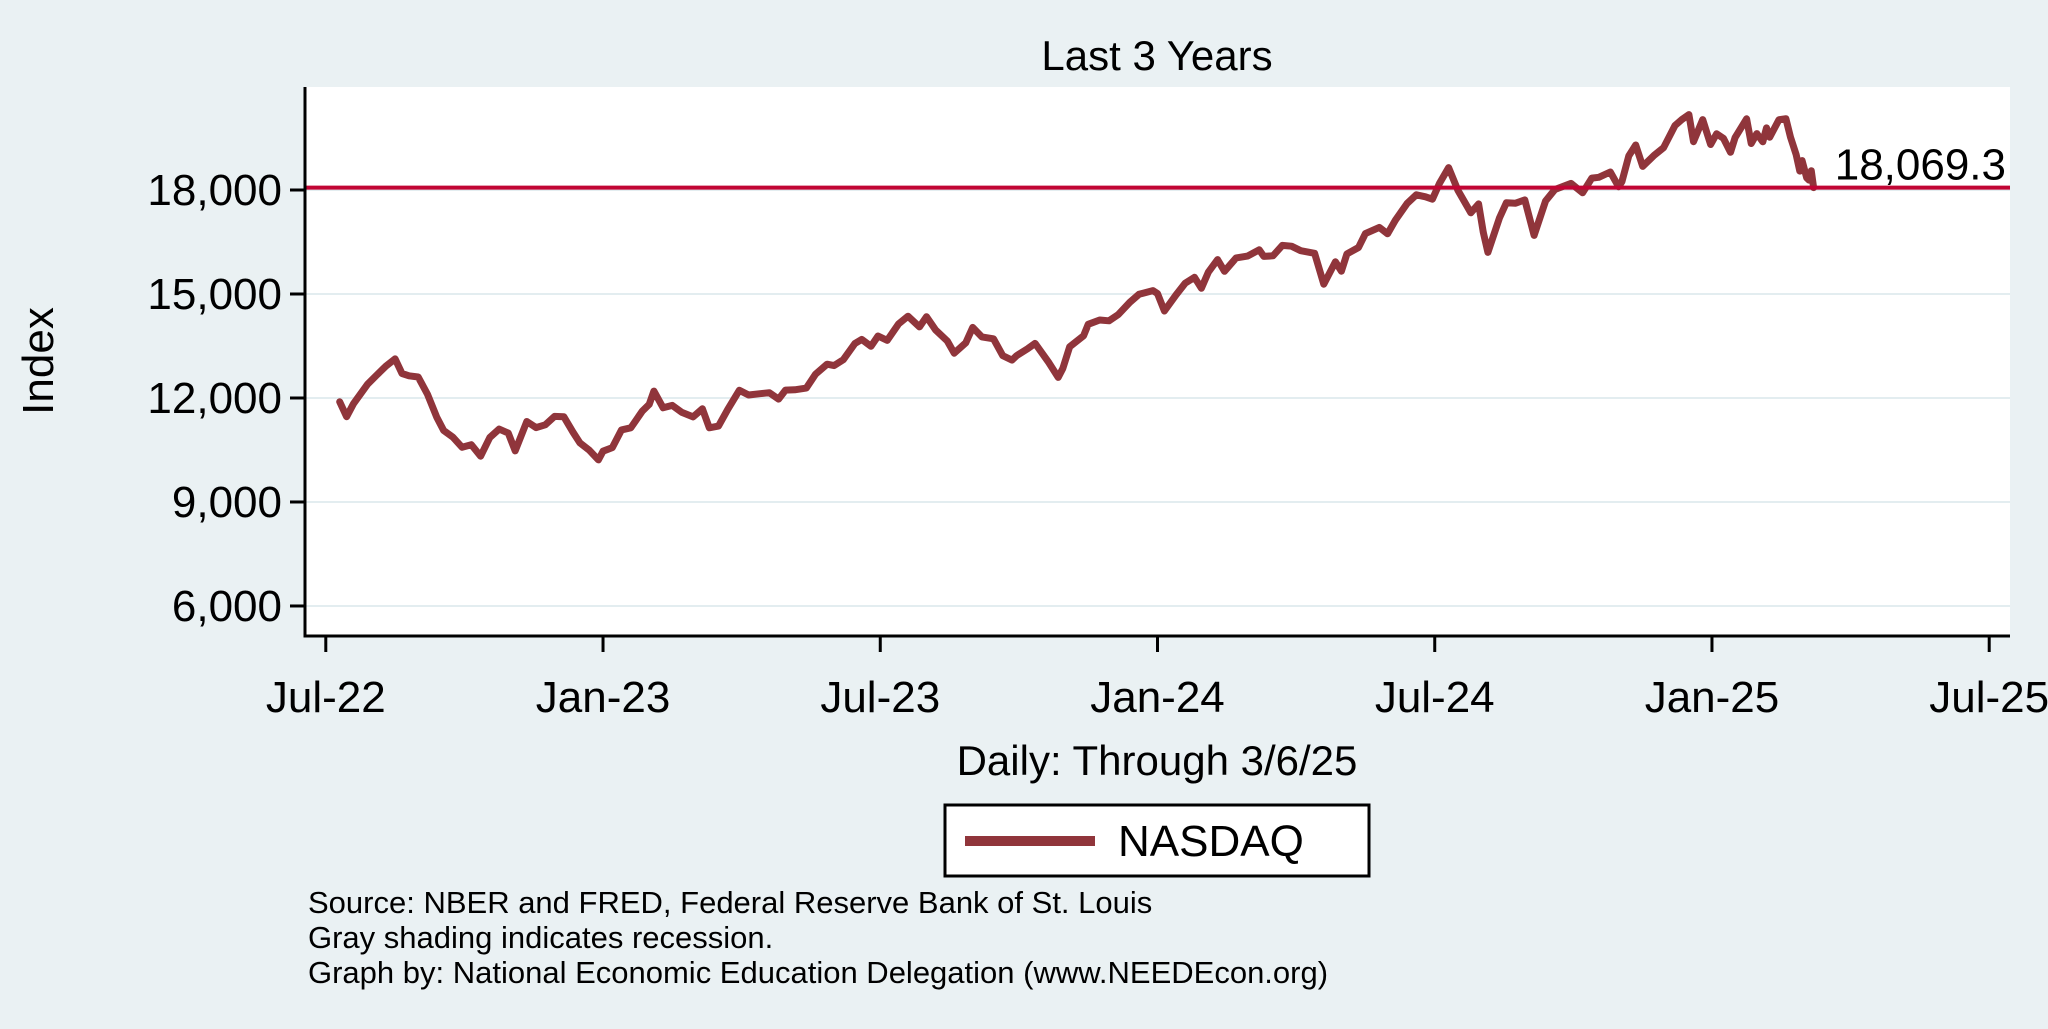  I want to click on legend: NASDAQ, so click(1157, 840).